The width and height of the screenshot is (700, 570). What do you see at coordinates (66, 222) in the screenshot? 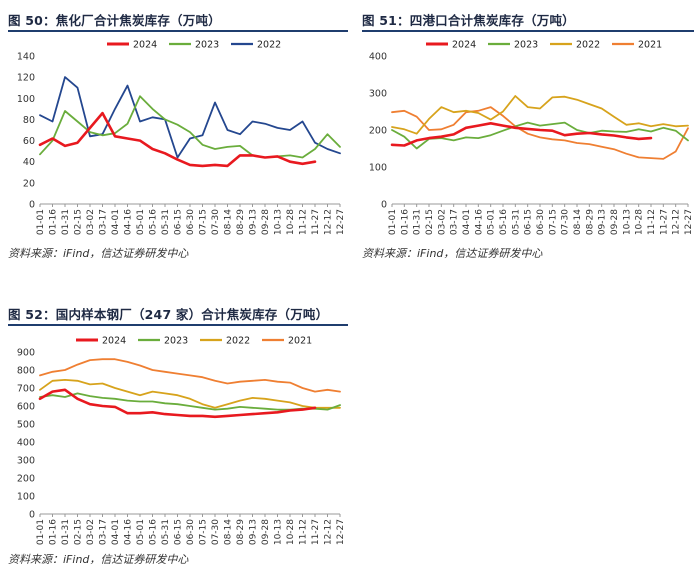
I see `x-tick-label: 01-31` at bounding box center [66, 222].